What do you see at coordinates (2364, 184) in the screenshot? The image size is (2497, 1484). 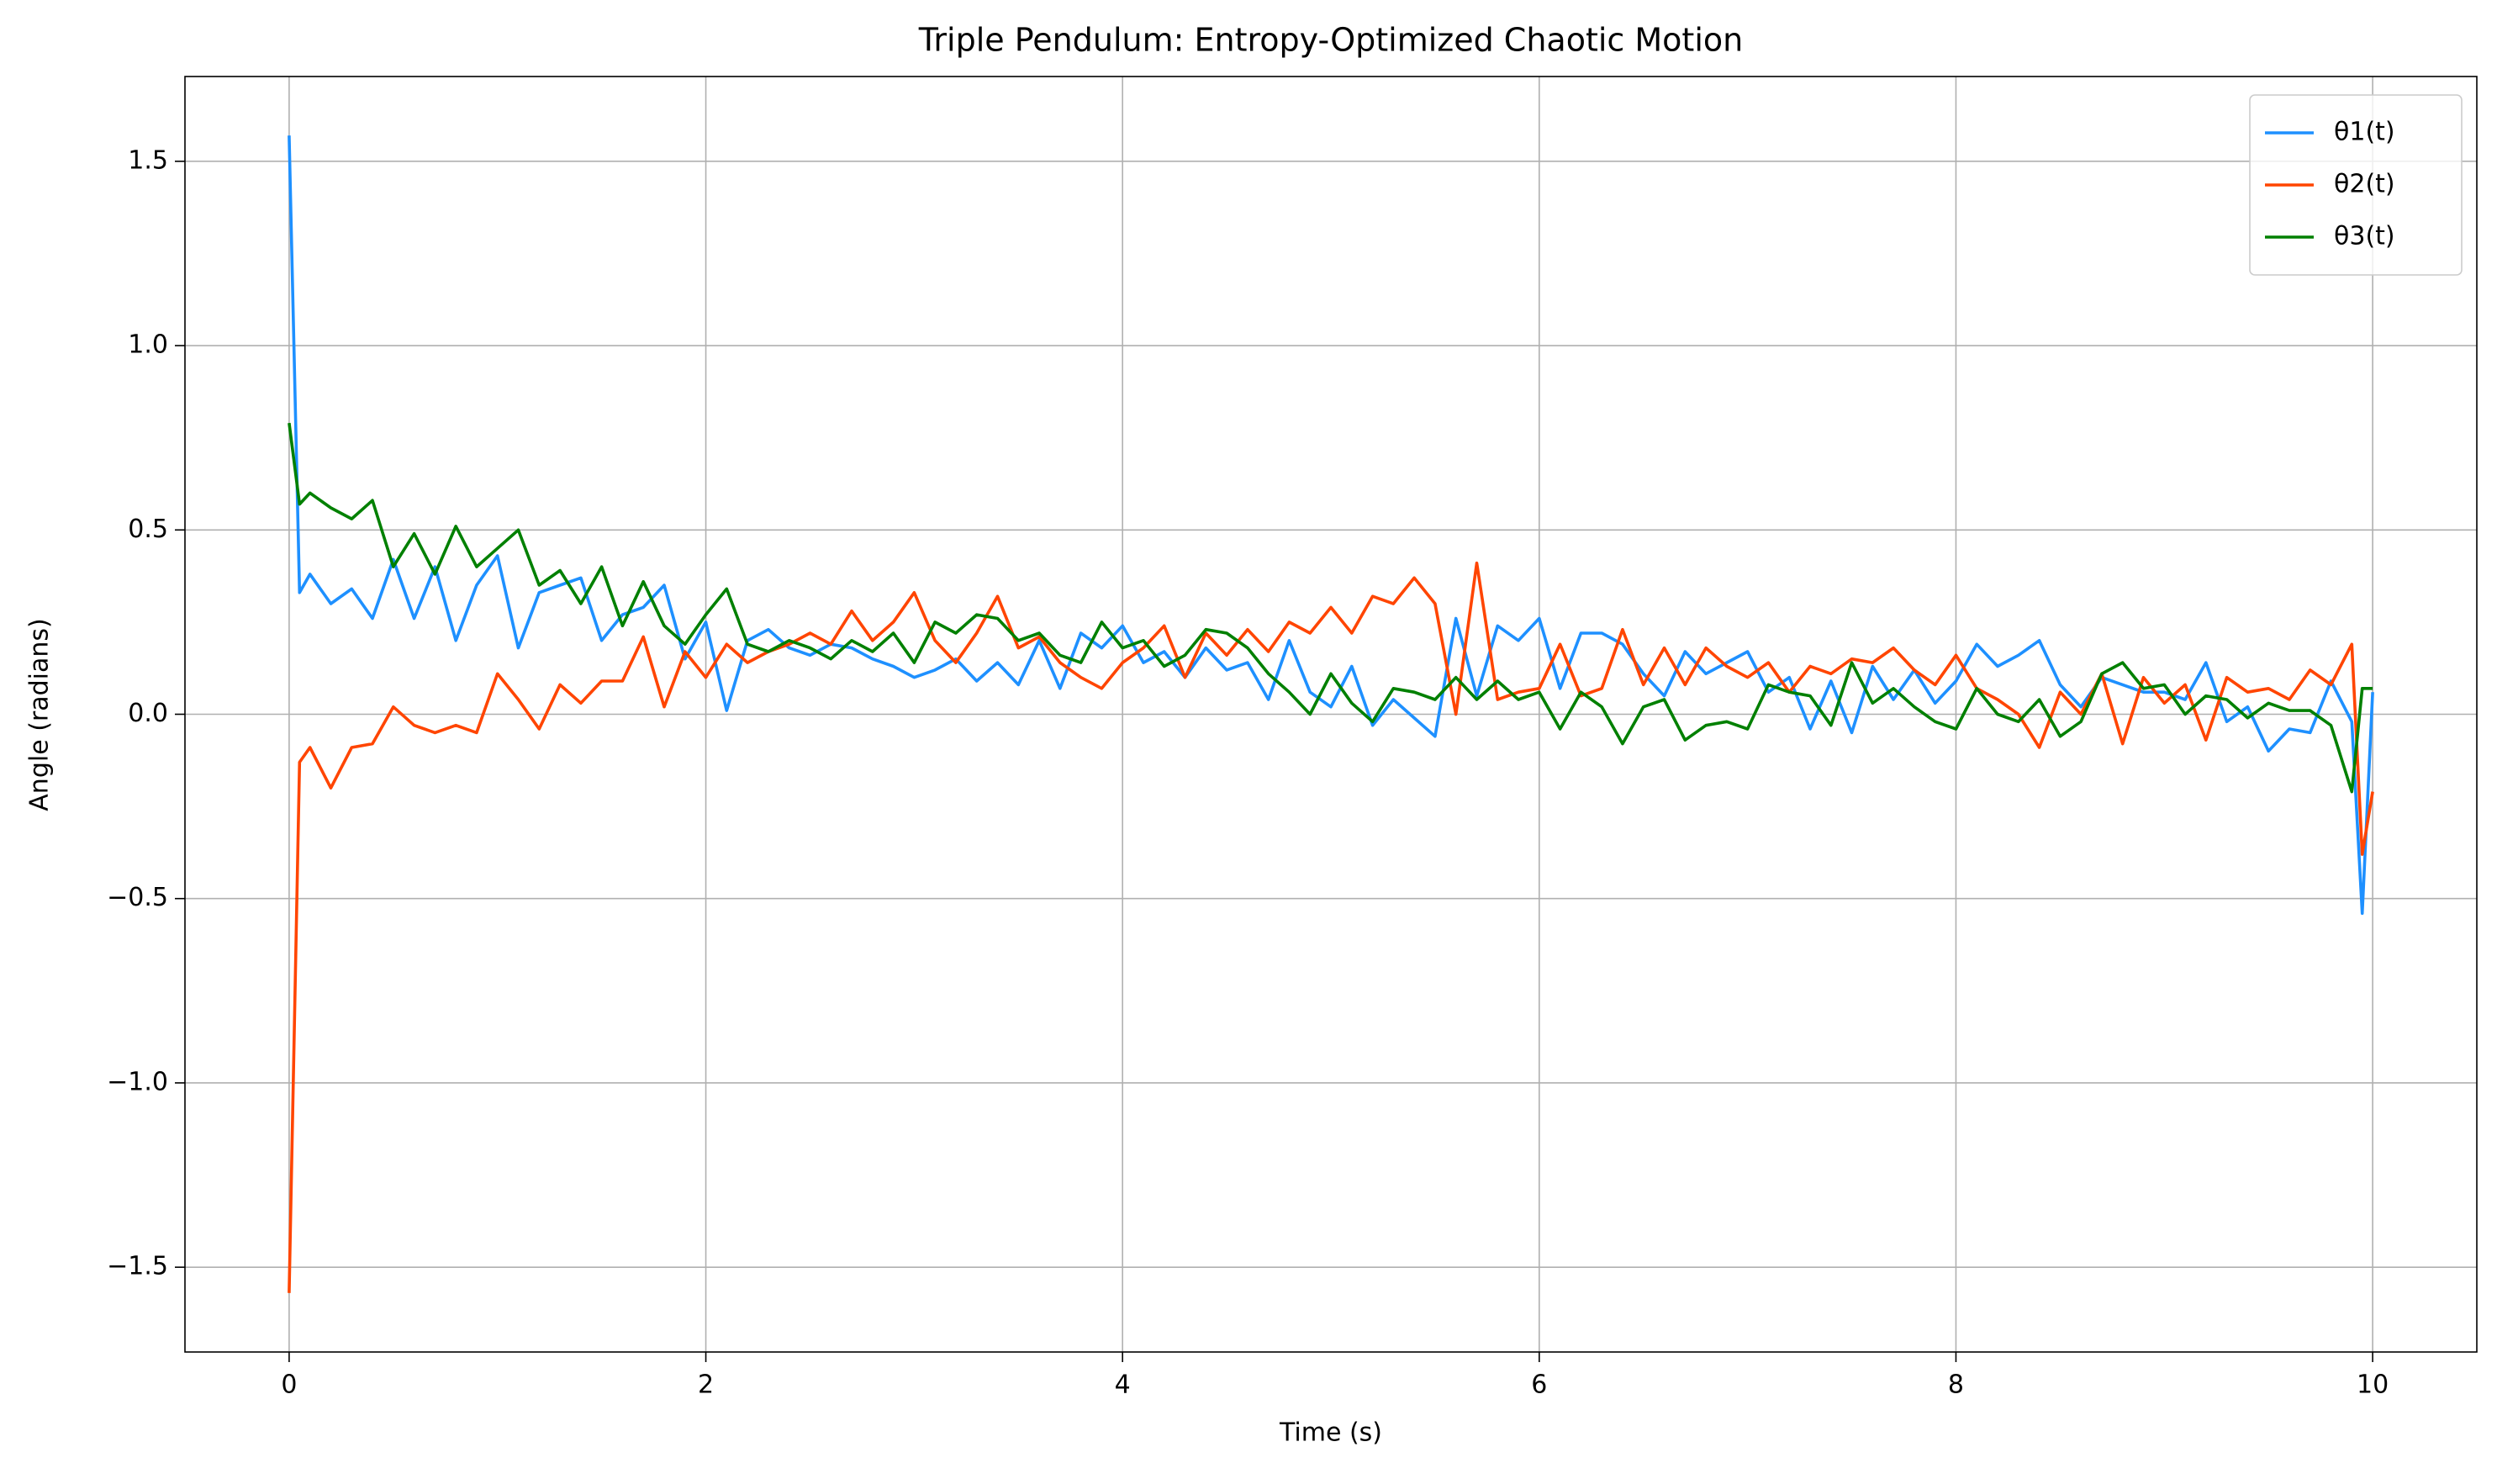 I see `legend-label: θ2(t)` at bounding box center [2364, 184].